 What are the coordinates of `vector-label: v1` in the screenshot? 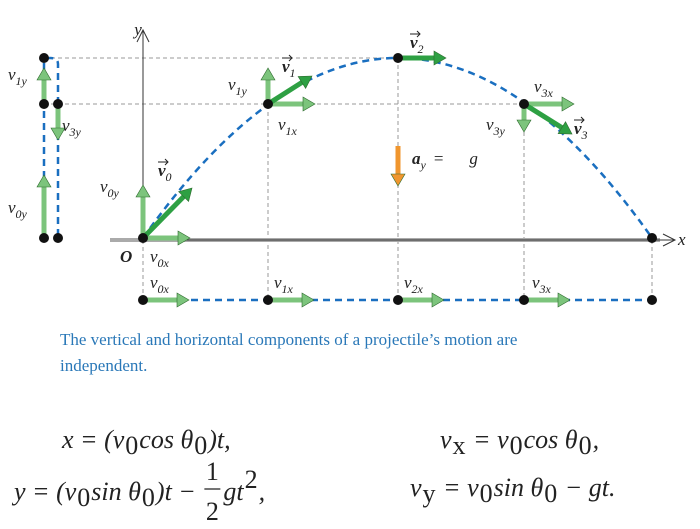 It's located at (289, 68).